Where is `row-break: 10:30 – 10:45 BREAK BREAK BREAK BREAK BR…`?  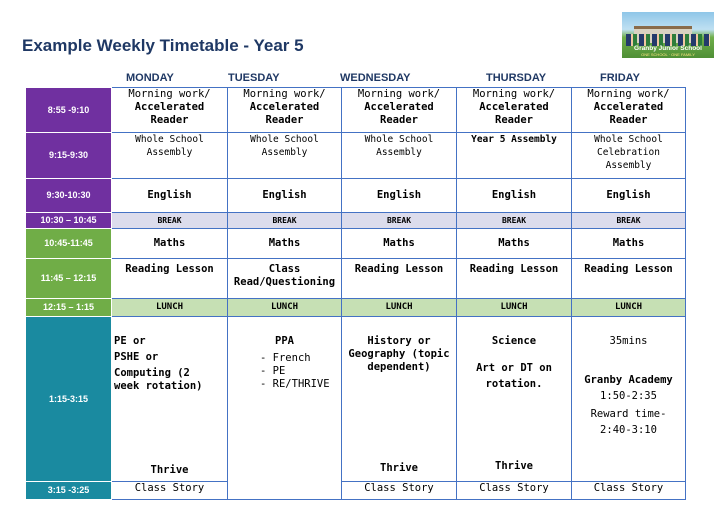 row-break: 10:30 – 10:45 BREAK BREAK BREAK BREAK BR… is located at coordinates (355, 220).